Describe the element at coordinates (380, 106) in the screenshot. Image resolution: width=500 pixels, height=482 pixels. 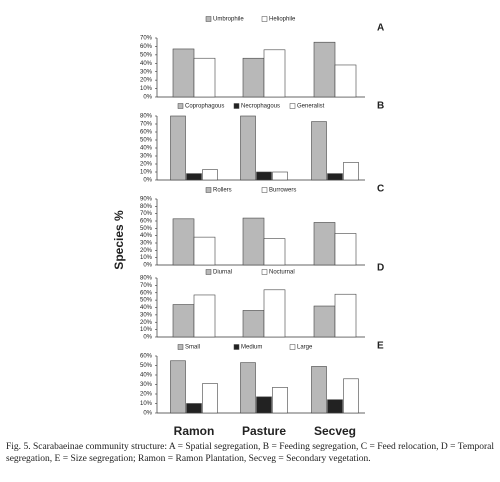
I see `panel-label: B` at that location.